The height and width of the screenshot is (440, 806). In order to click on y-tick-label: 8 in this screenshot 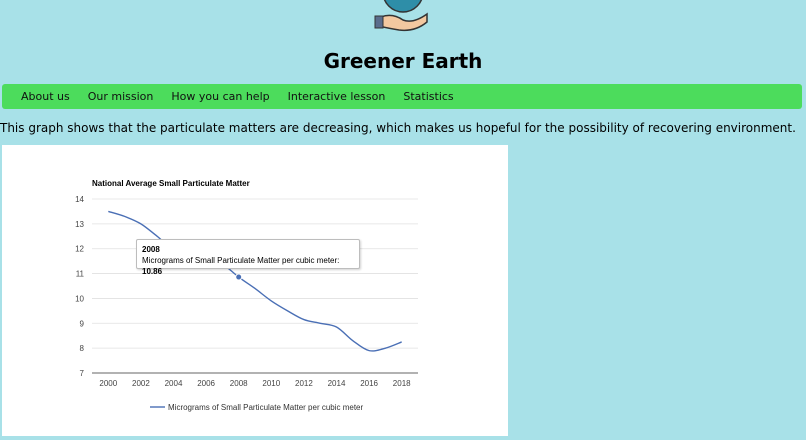, I will do `click(82, 348)`.